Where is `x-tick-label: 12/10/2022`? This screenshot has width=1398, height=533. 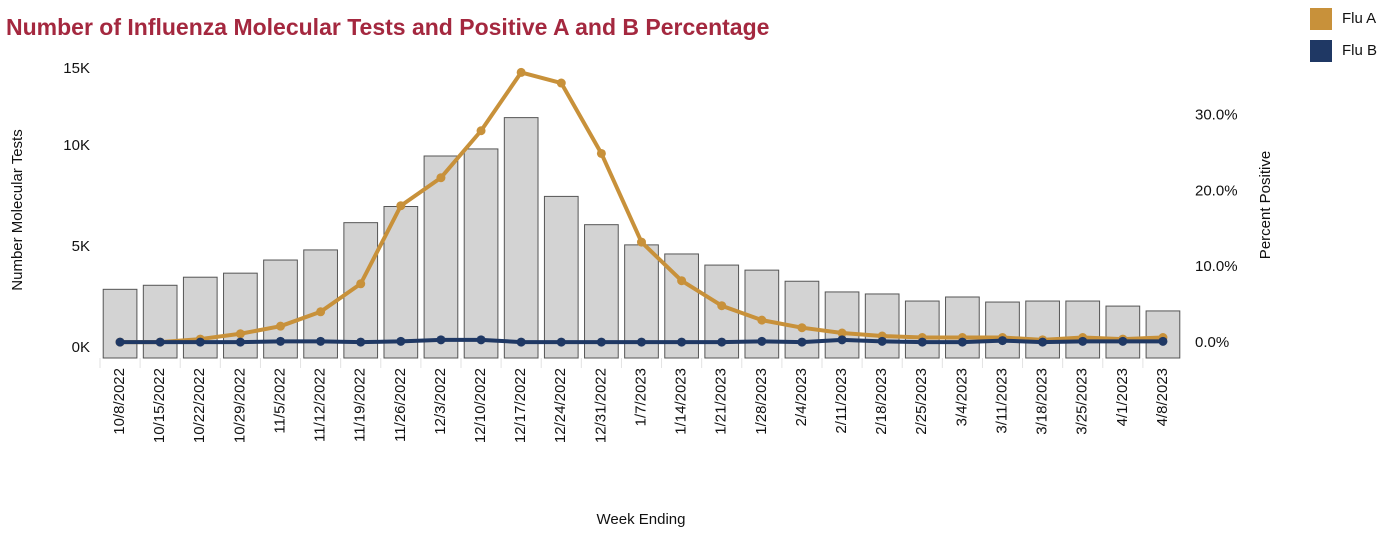
x-tick-label: 12/10/2022 is located at coordinates (480, 405).